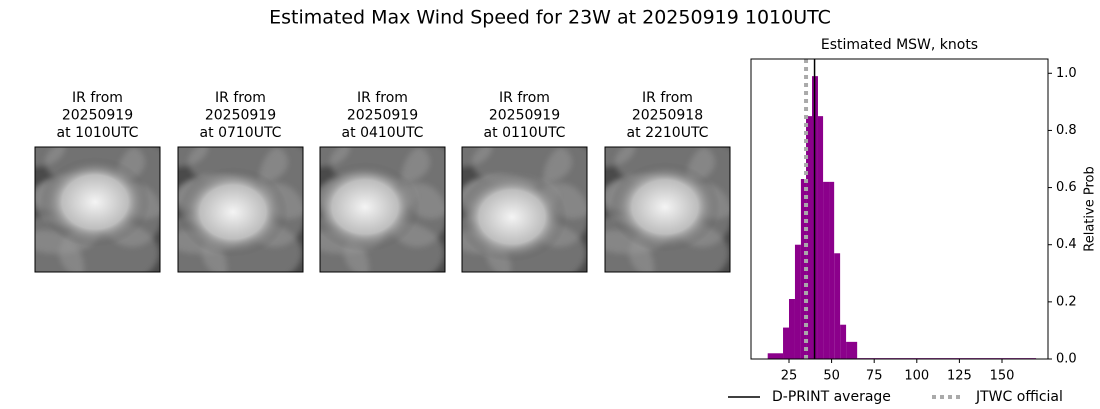 Image resolution: width=1100 pixels, height=409 pixels. Describe the element at coordinates (1066, 187) in the screenshot. I see `y-tick-label: 0.6` at that location.